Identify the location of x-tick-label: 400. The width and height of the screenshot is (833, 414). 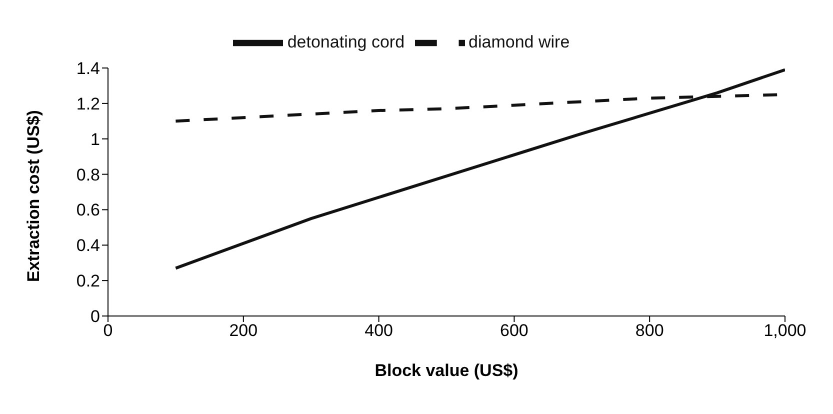
(378, 330).